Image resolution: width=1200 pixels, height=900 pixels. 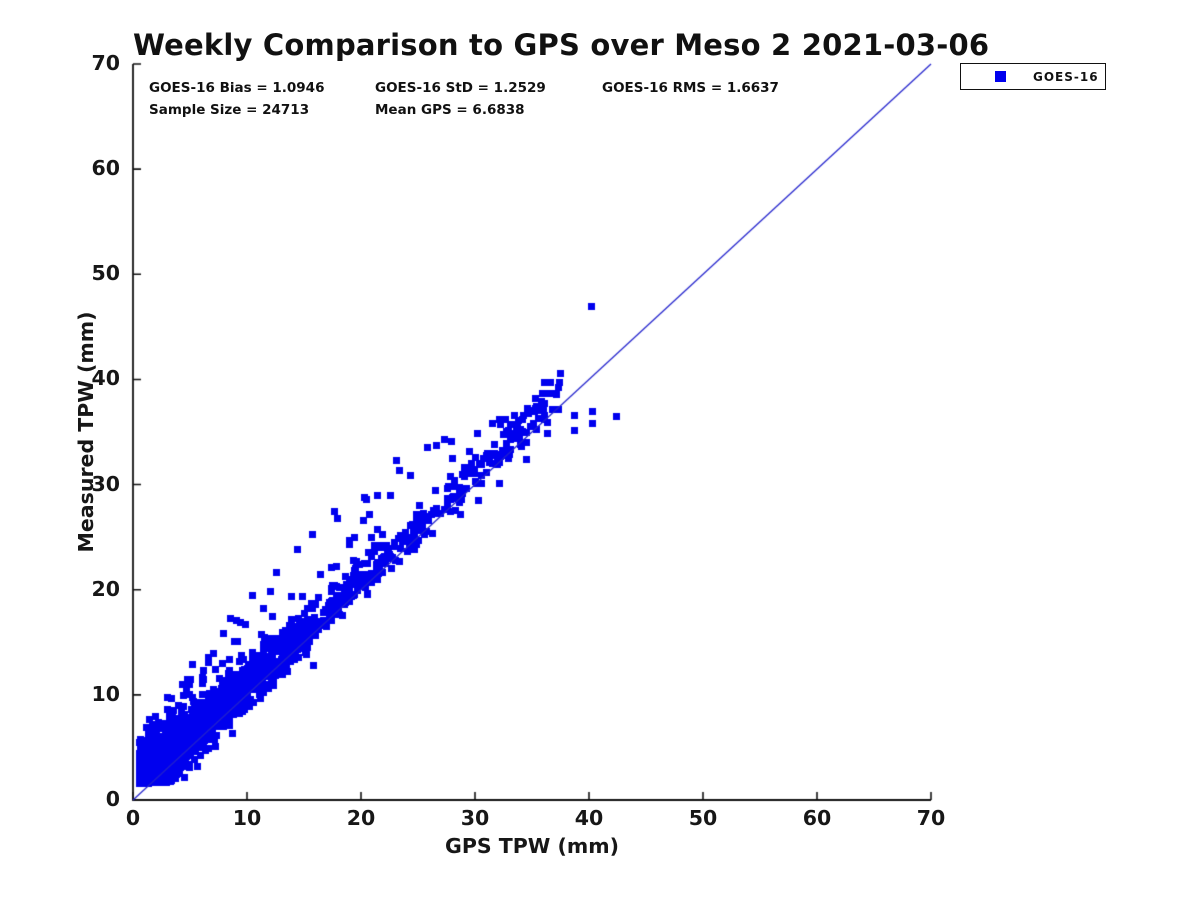 I want to click on stat-bias: GOES-16 Bias = 1.0946, so click(x=237, y=88).